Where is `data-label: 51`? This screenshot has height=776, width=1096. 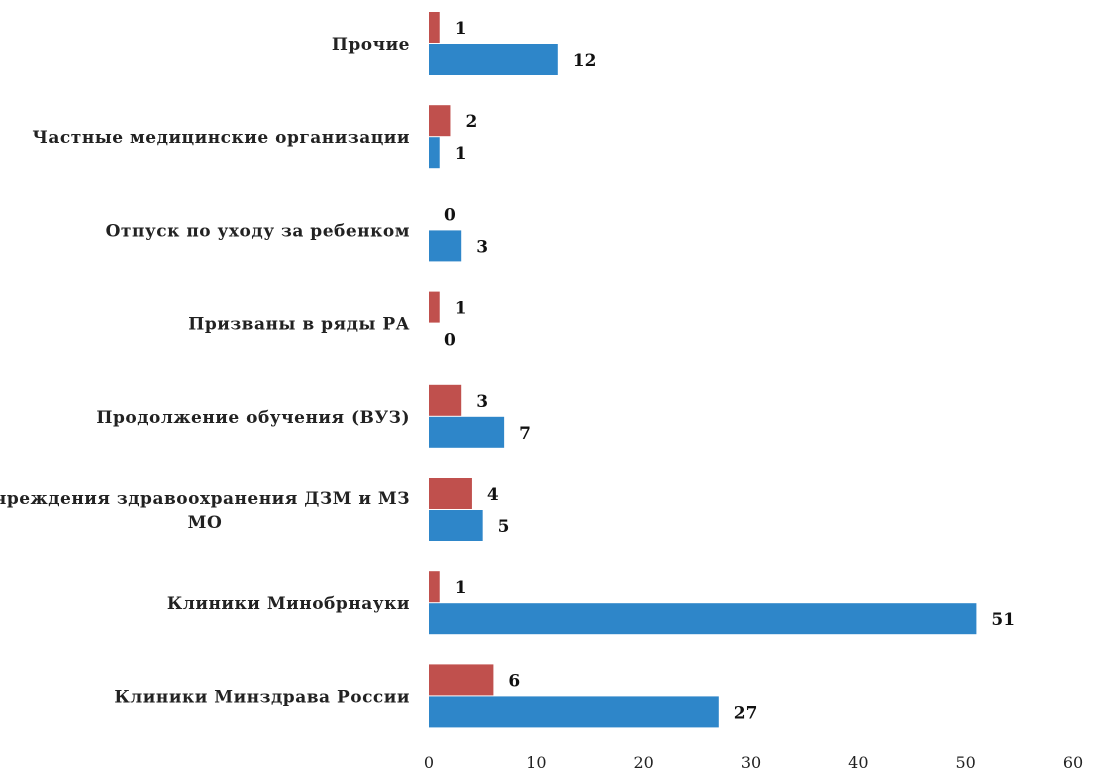 data-label: 51 is located at coordinates (1003, 620).